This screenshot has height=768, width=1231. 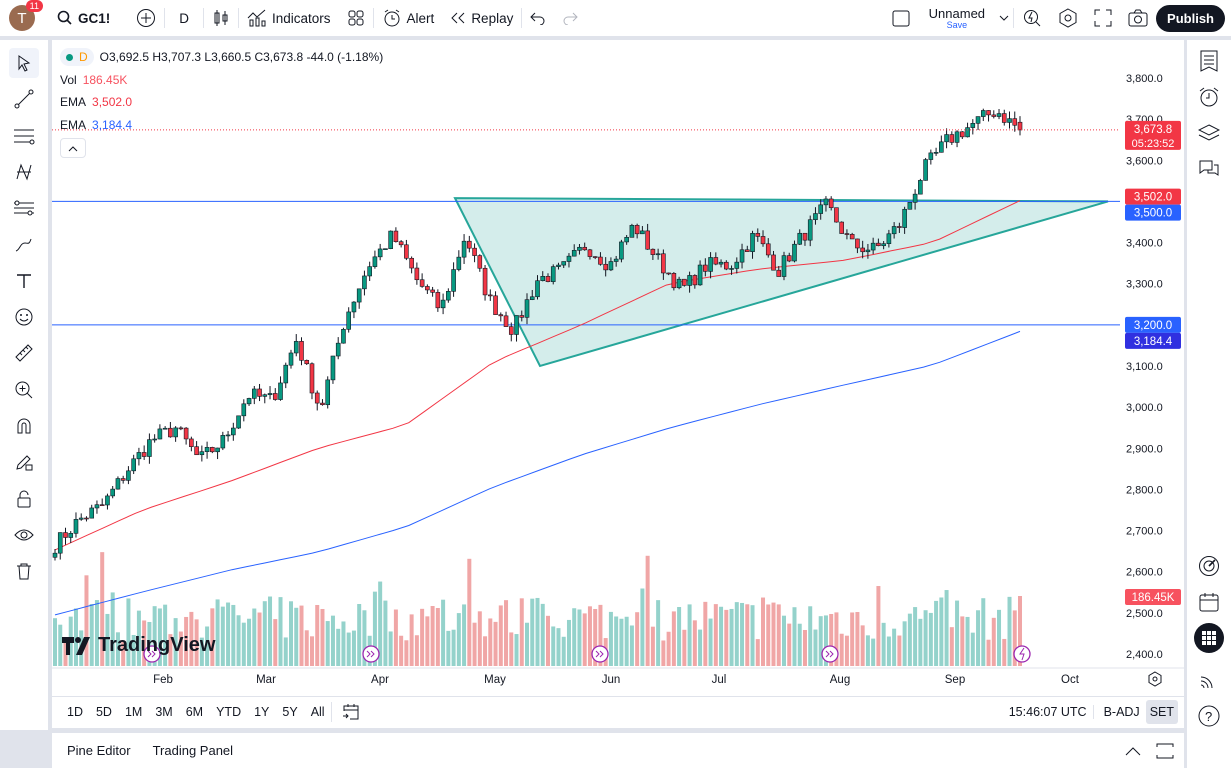 What do you see at coordinates (165, 18) in the screenshot?
I see `divider` at bounding box center [165, 18].